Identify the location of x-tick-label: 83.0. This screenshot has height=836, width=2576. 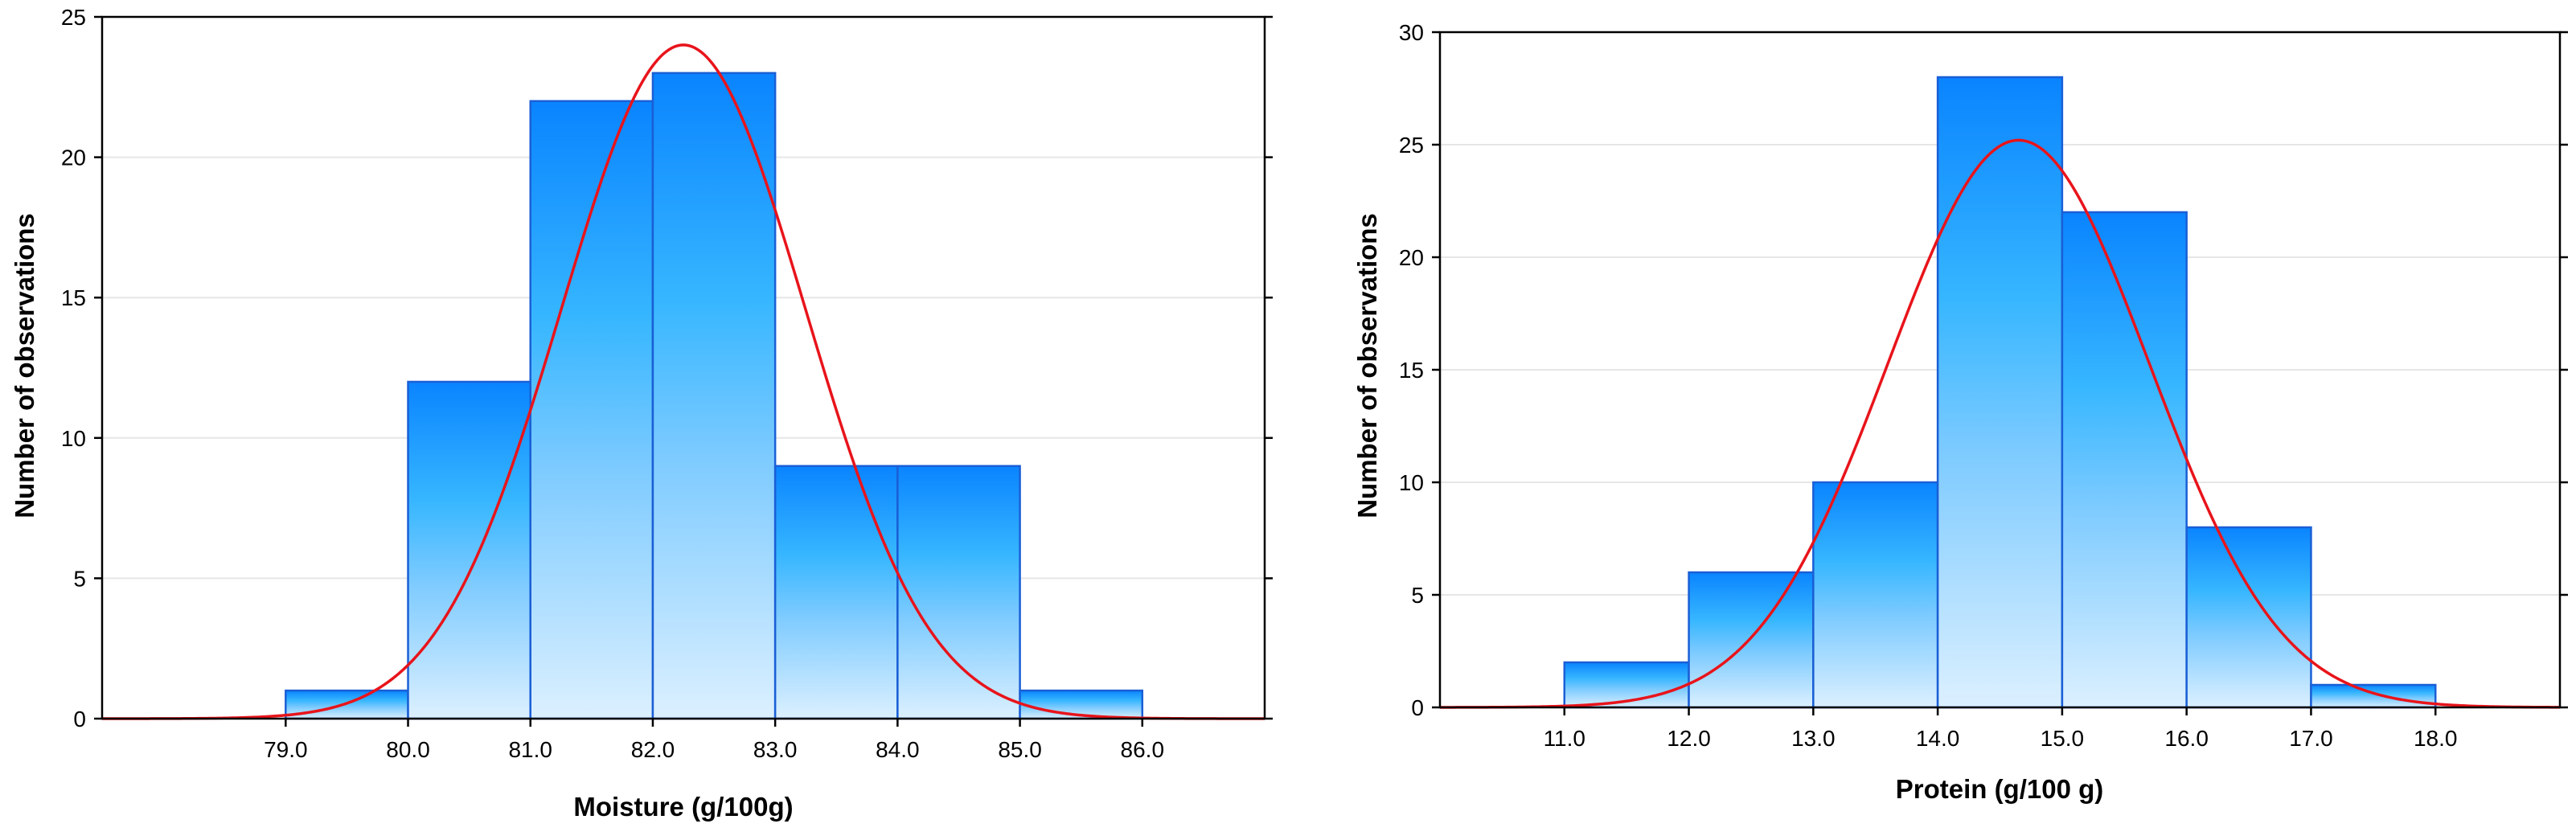
(775, 750).